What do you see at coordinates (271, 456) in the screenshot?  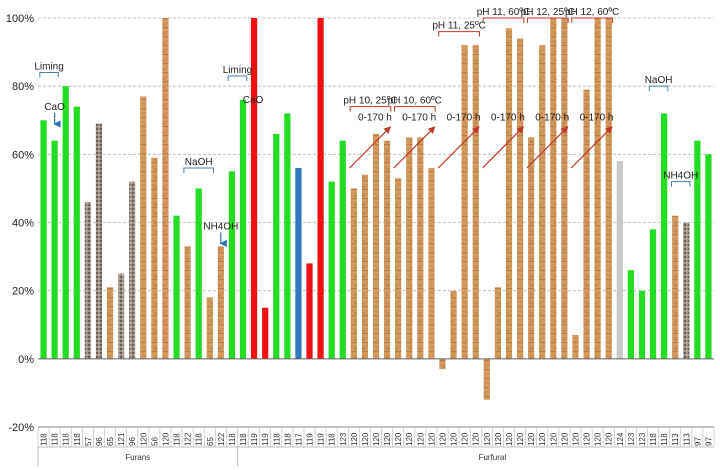 I see `category-groups: Furans Furfural` at bounding box center [271, 456].